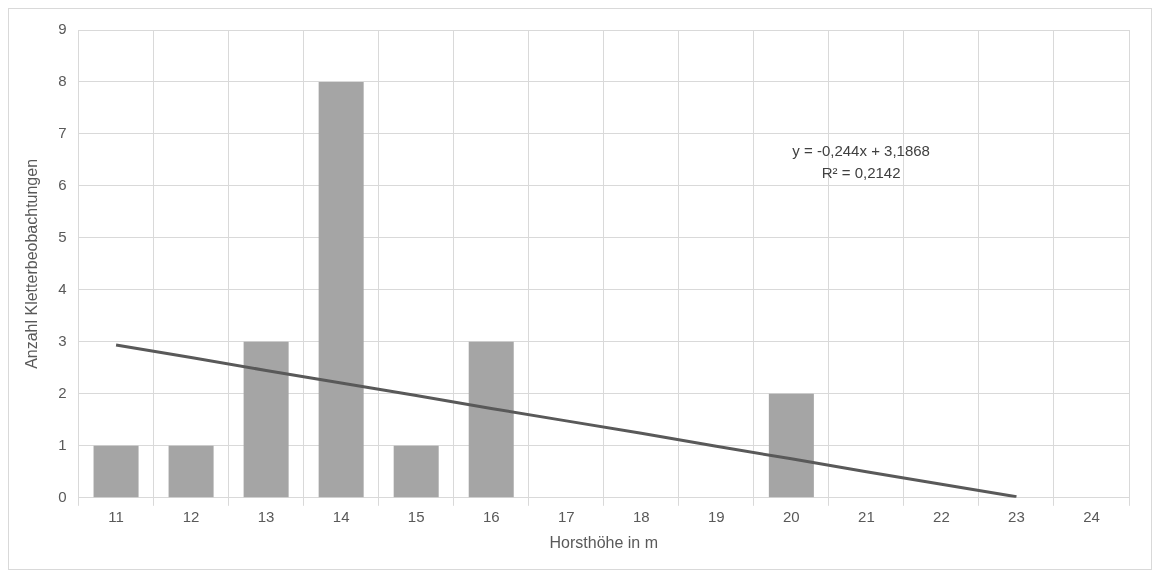 Image resolution: width=1160 pixels, height=578 pixels. I want to click on x-tick-label: 22, so click(941, 516).